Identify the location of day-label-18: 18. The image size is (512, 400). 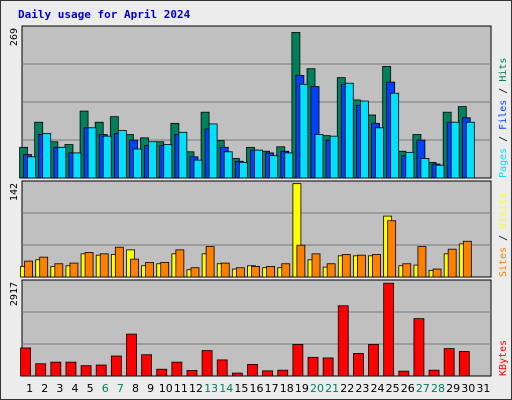
(287, 388).